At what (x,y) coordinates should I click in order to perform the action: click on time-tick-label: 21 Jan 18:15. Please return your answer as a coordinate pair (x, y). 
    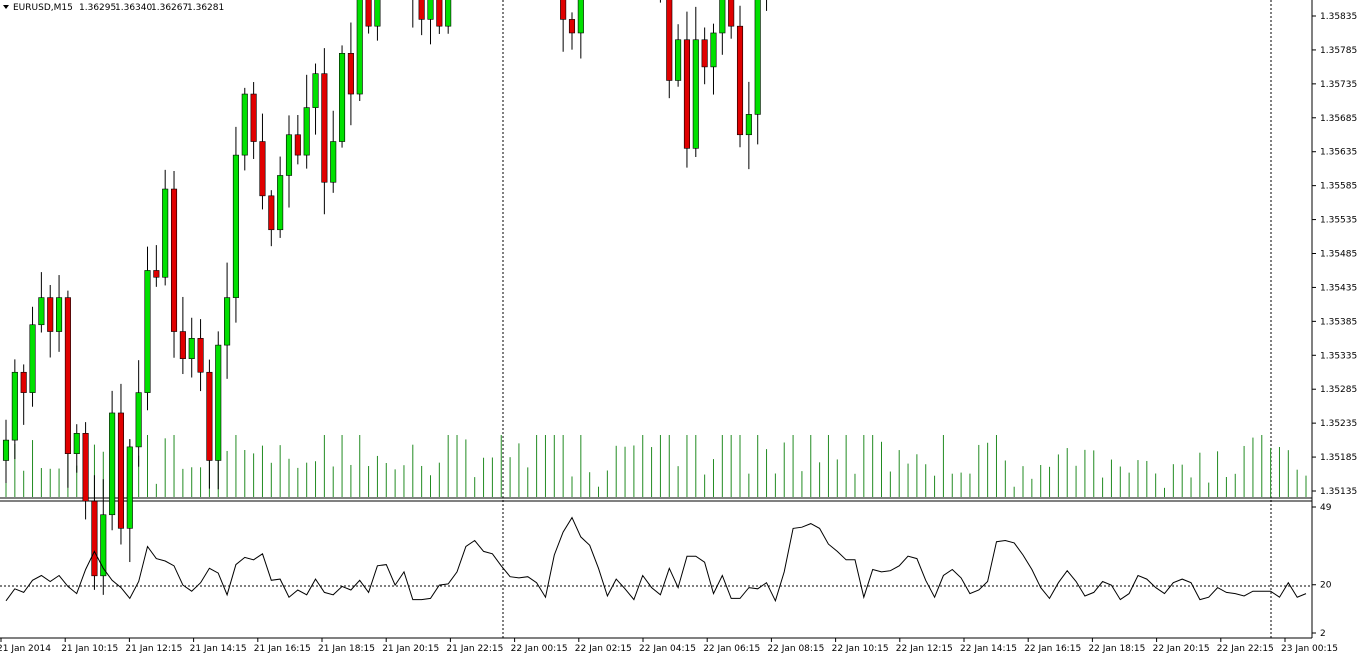
    Looking at the image, I should click on (346, 649).